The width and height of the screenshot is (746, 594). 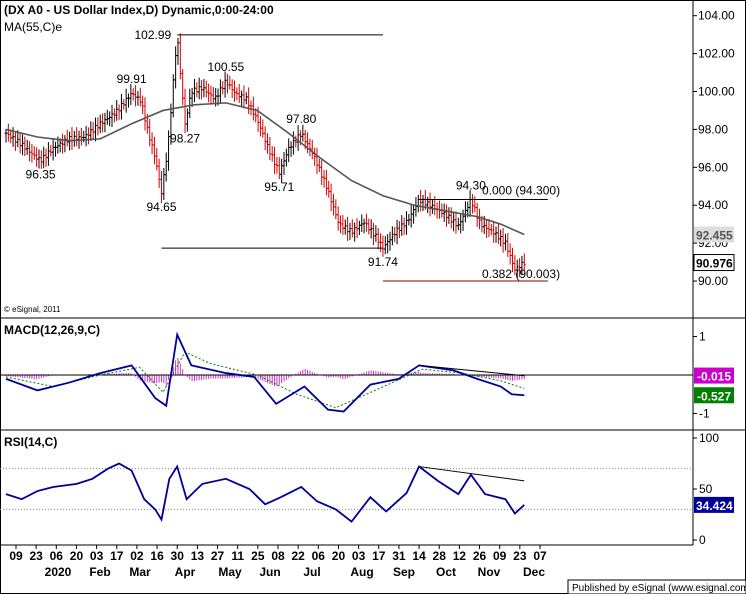 What do you see at coordinates (278, 556) in the screenshot?
I see `x-tick-day: 08` at bounding box center [278, 556].